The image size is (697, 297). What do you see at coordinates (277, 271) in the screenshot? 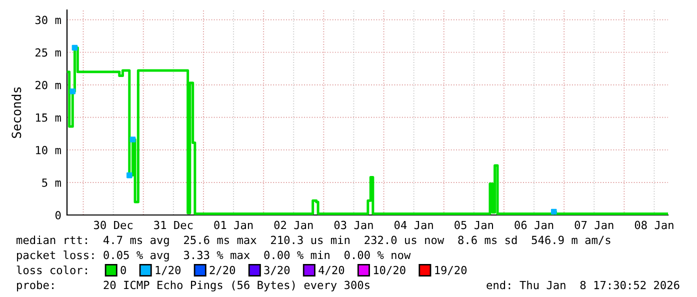
I see `legend-label: 3/20` at bounding box center [277, 271].